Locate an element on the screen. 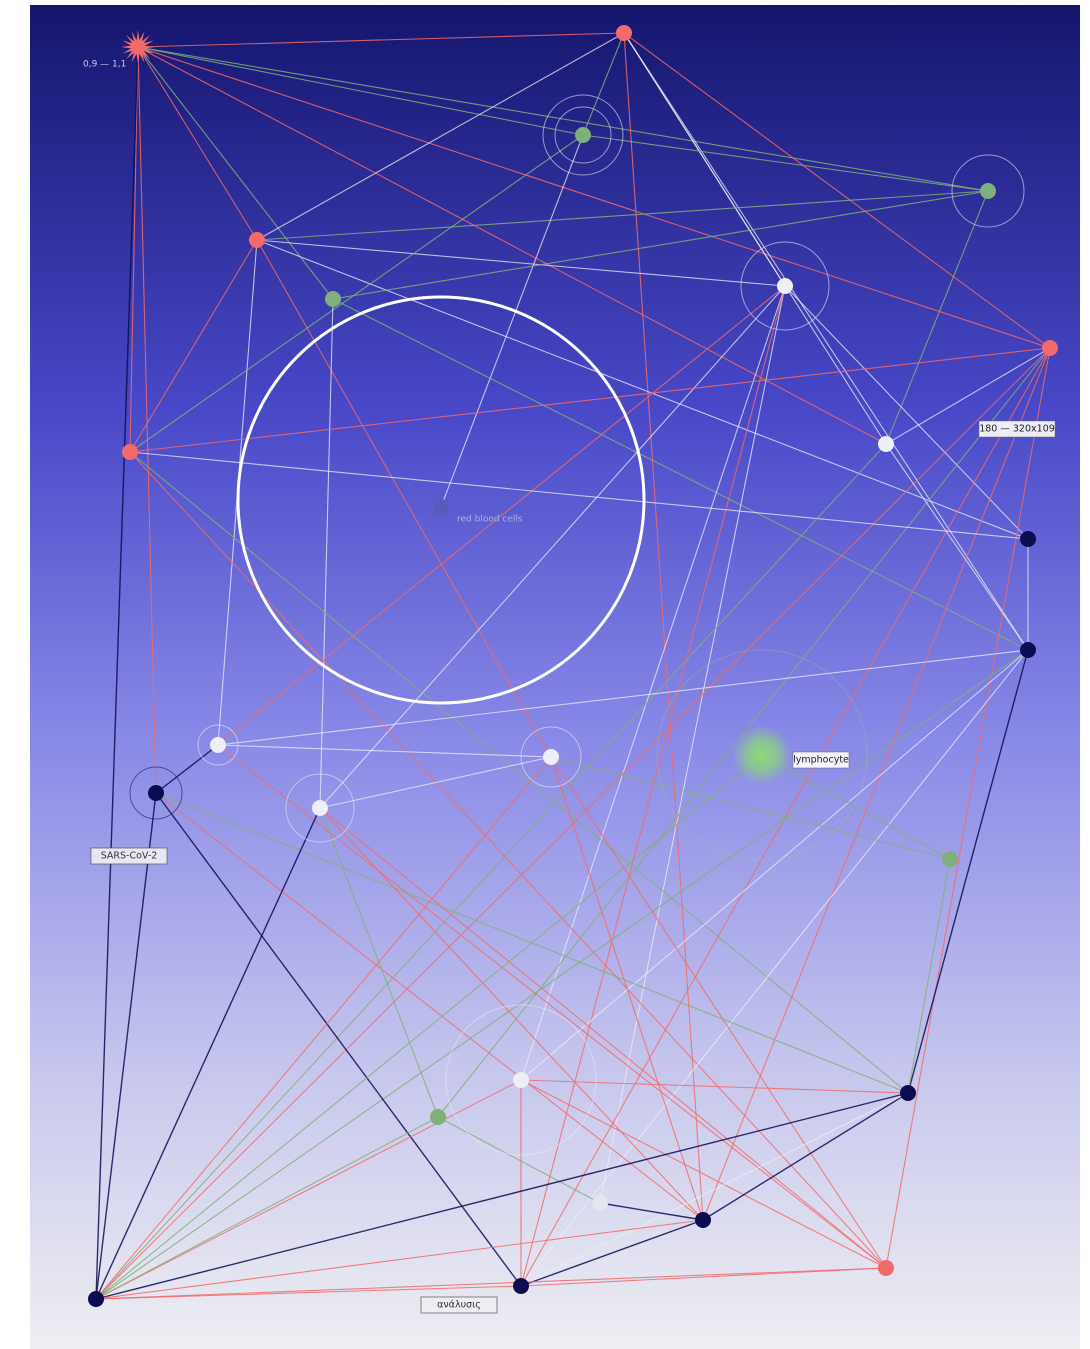  lymphocyte-box is located at coordinates (821, 760).